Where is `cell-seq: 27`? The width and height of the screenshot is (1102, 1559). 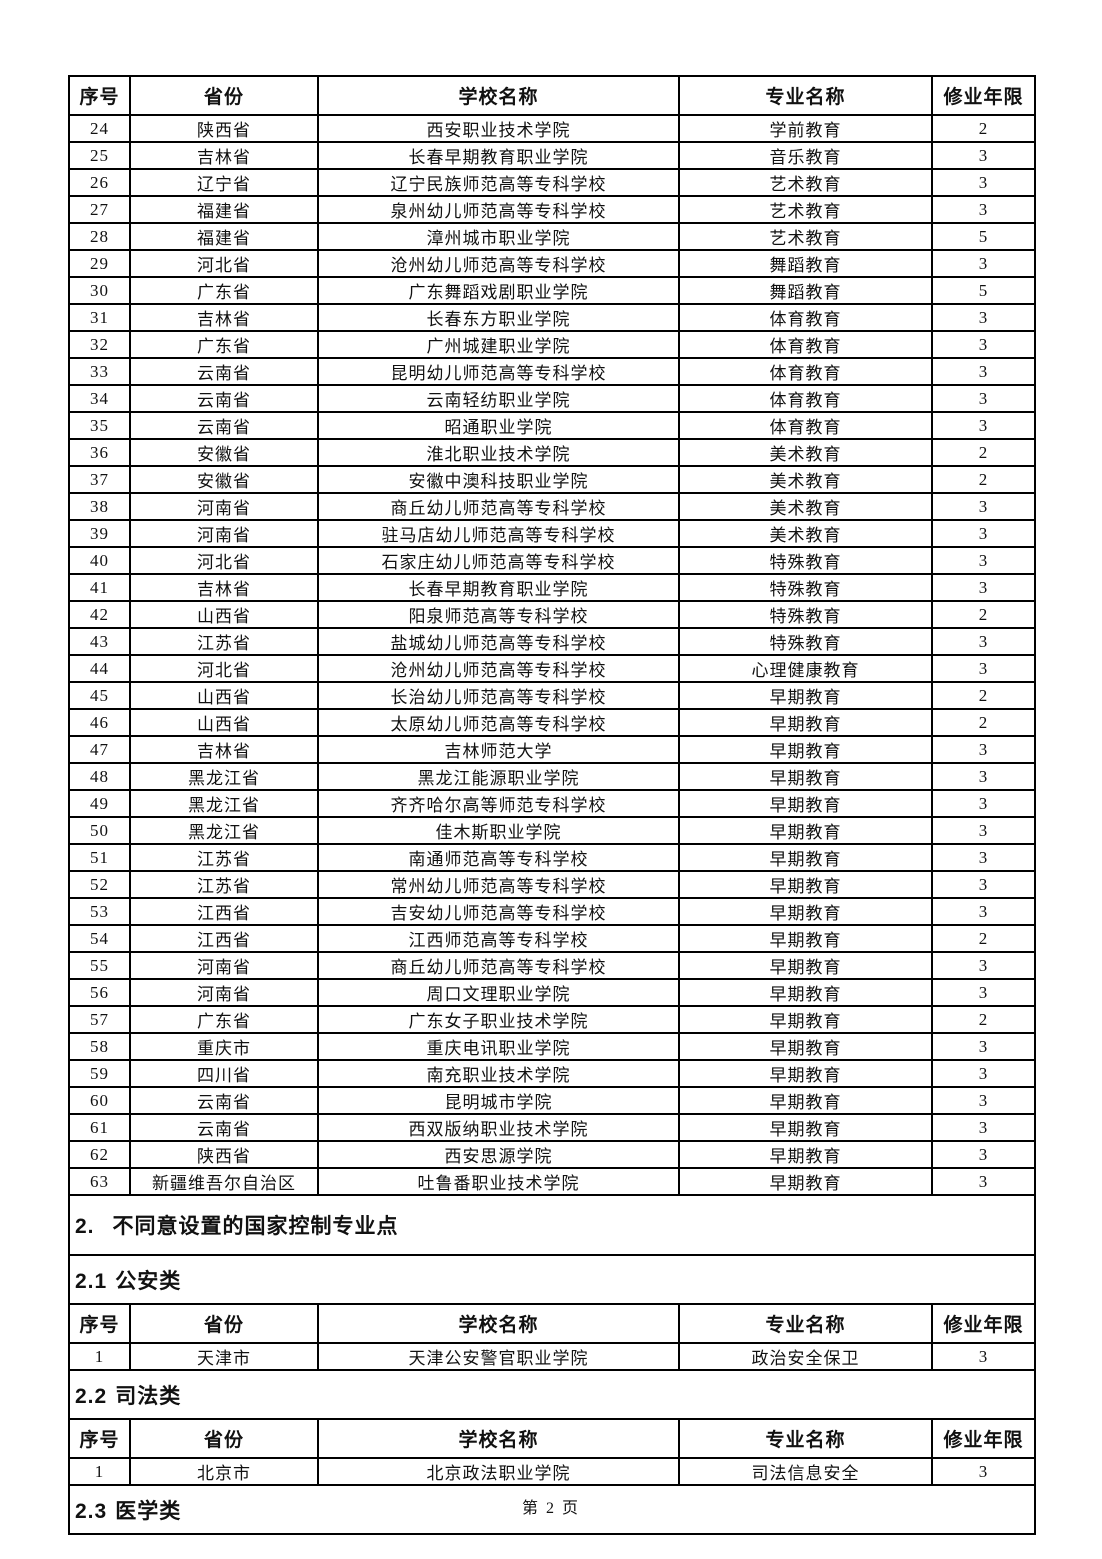 cell-seq: 27 is located at coordinates (99, 209).